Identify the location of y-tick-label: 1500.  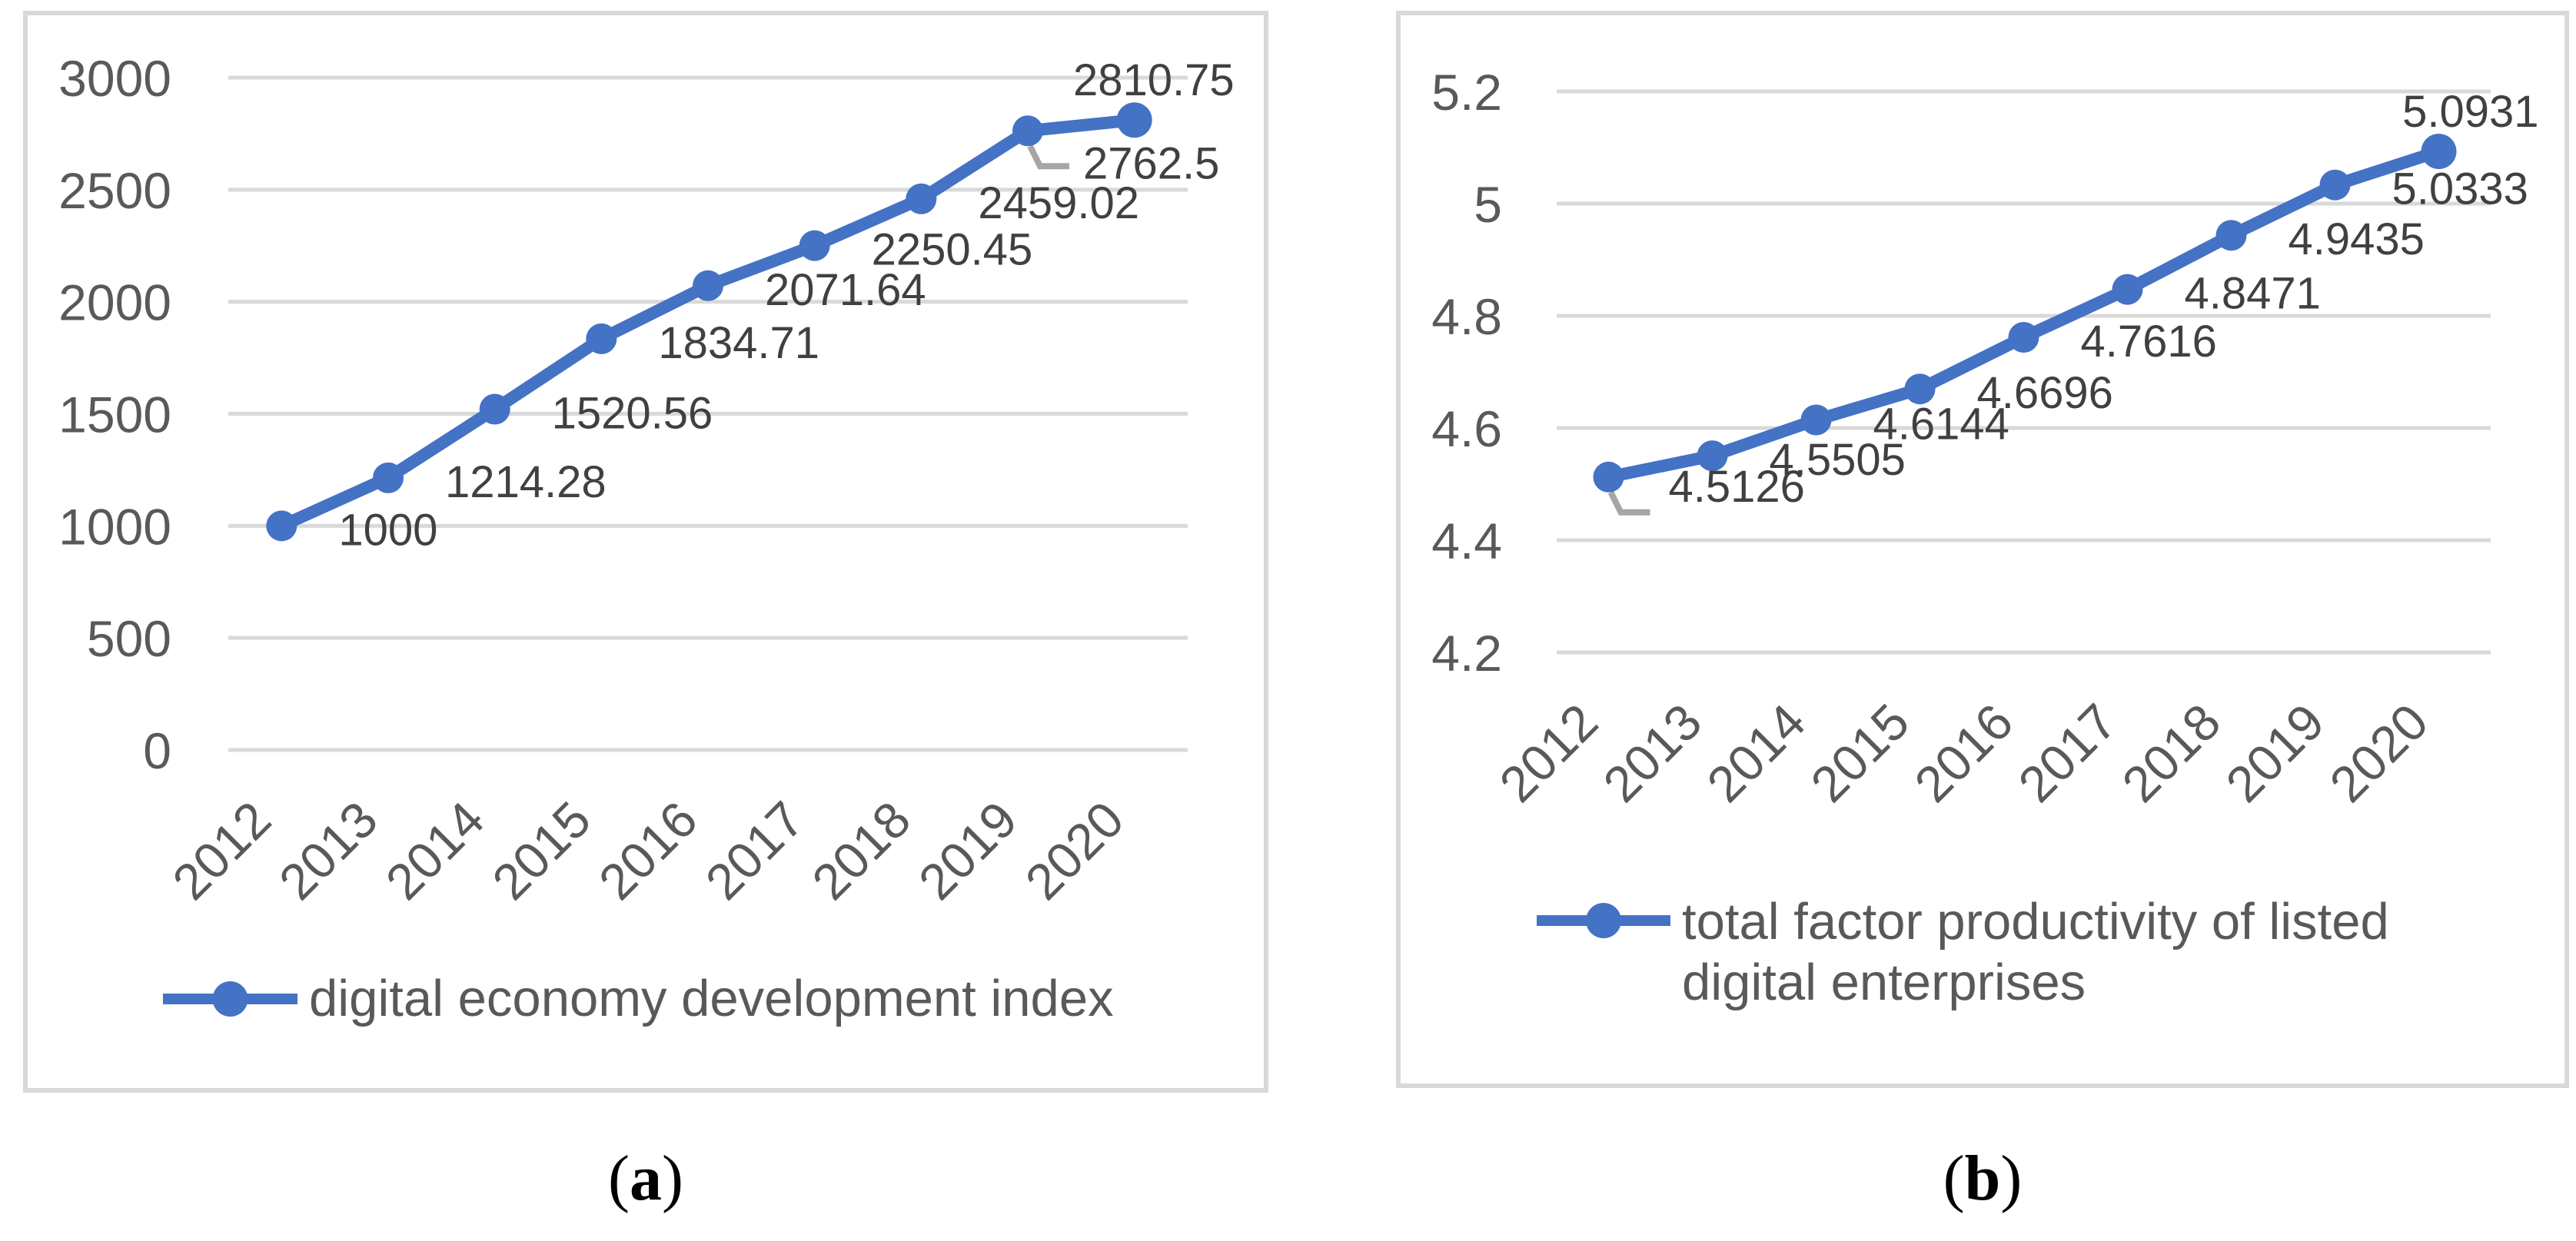
(114, 415).